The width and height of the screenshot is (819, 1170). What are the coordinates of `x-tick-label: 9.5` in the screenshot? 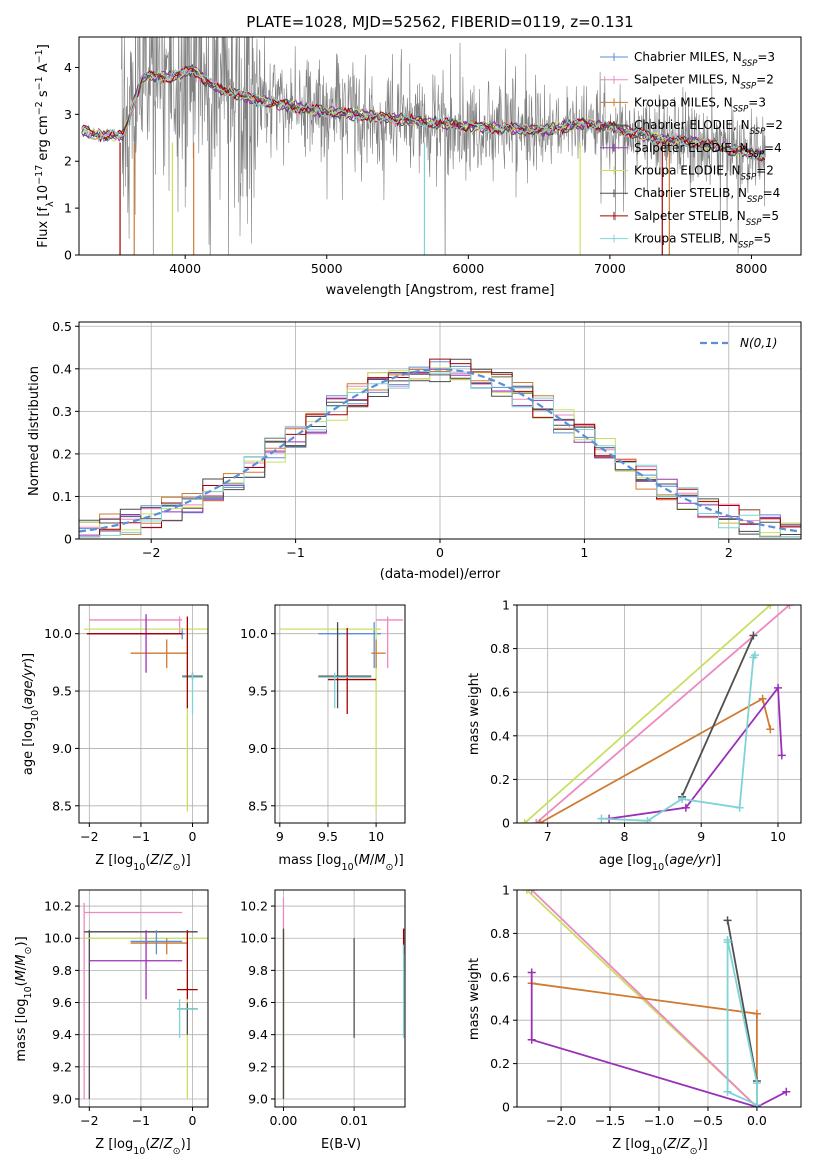 It's located at (328, 836).